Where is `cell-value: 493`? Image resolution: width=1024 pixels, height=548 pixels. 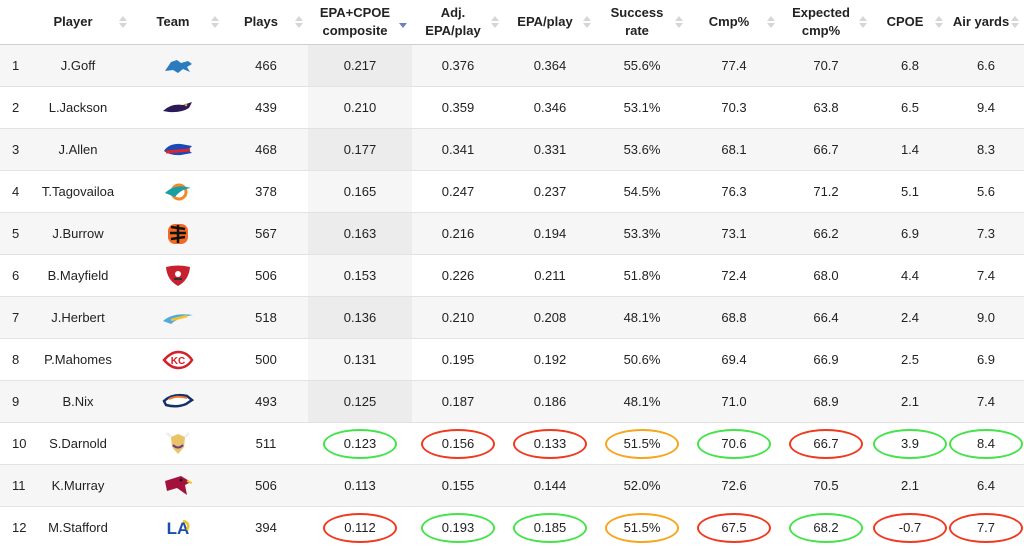 cell-value: 493 is located at coordinates (266, 401).